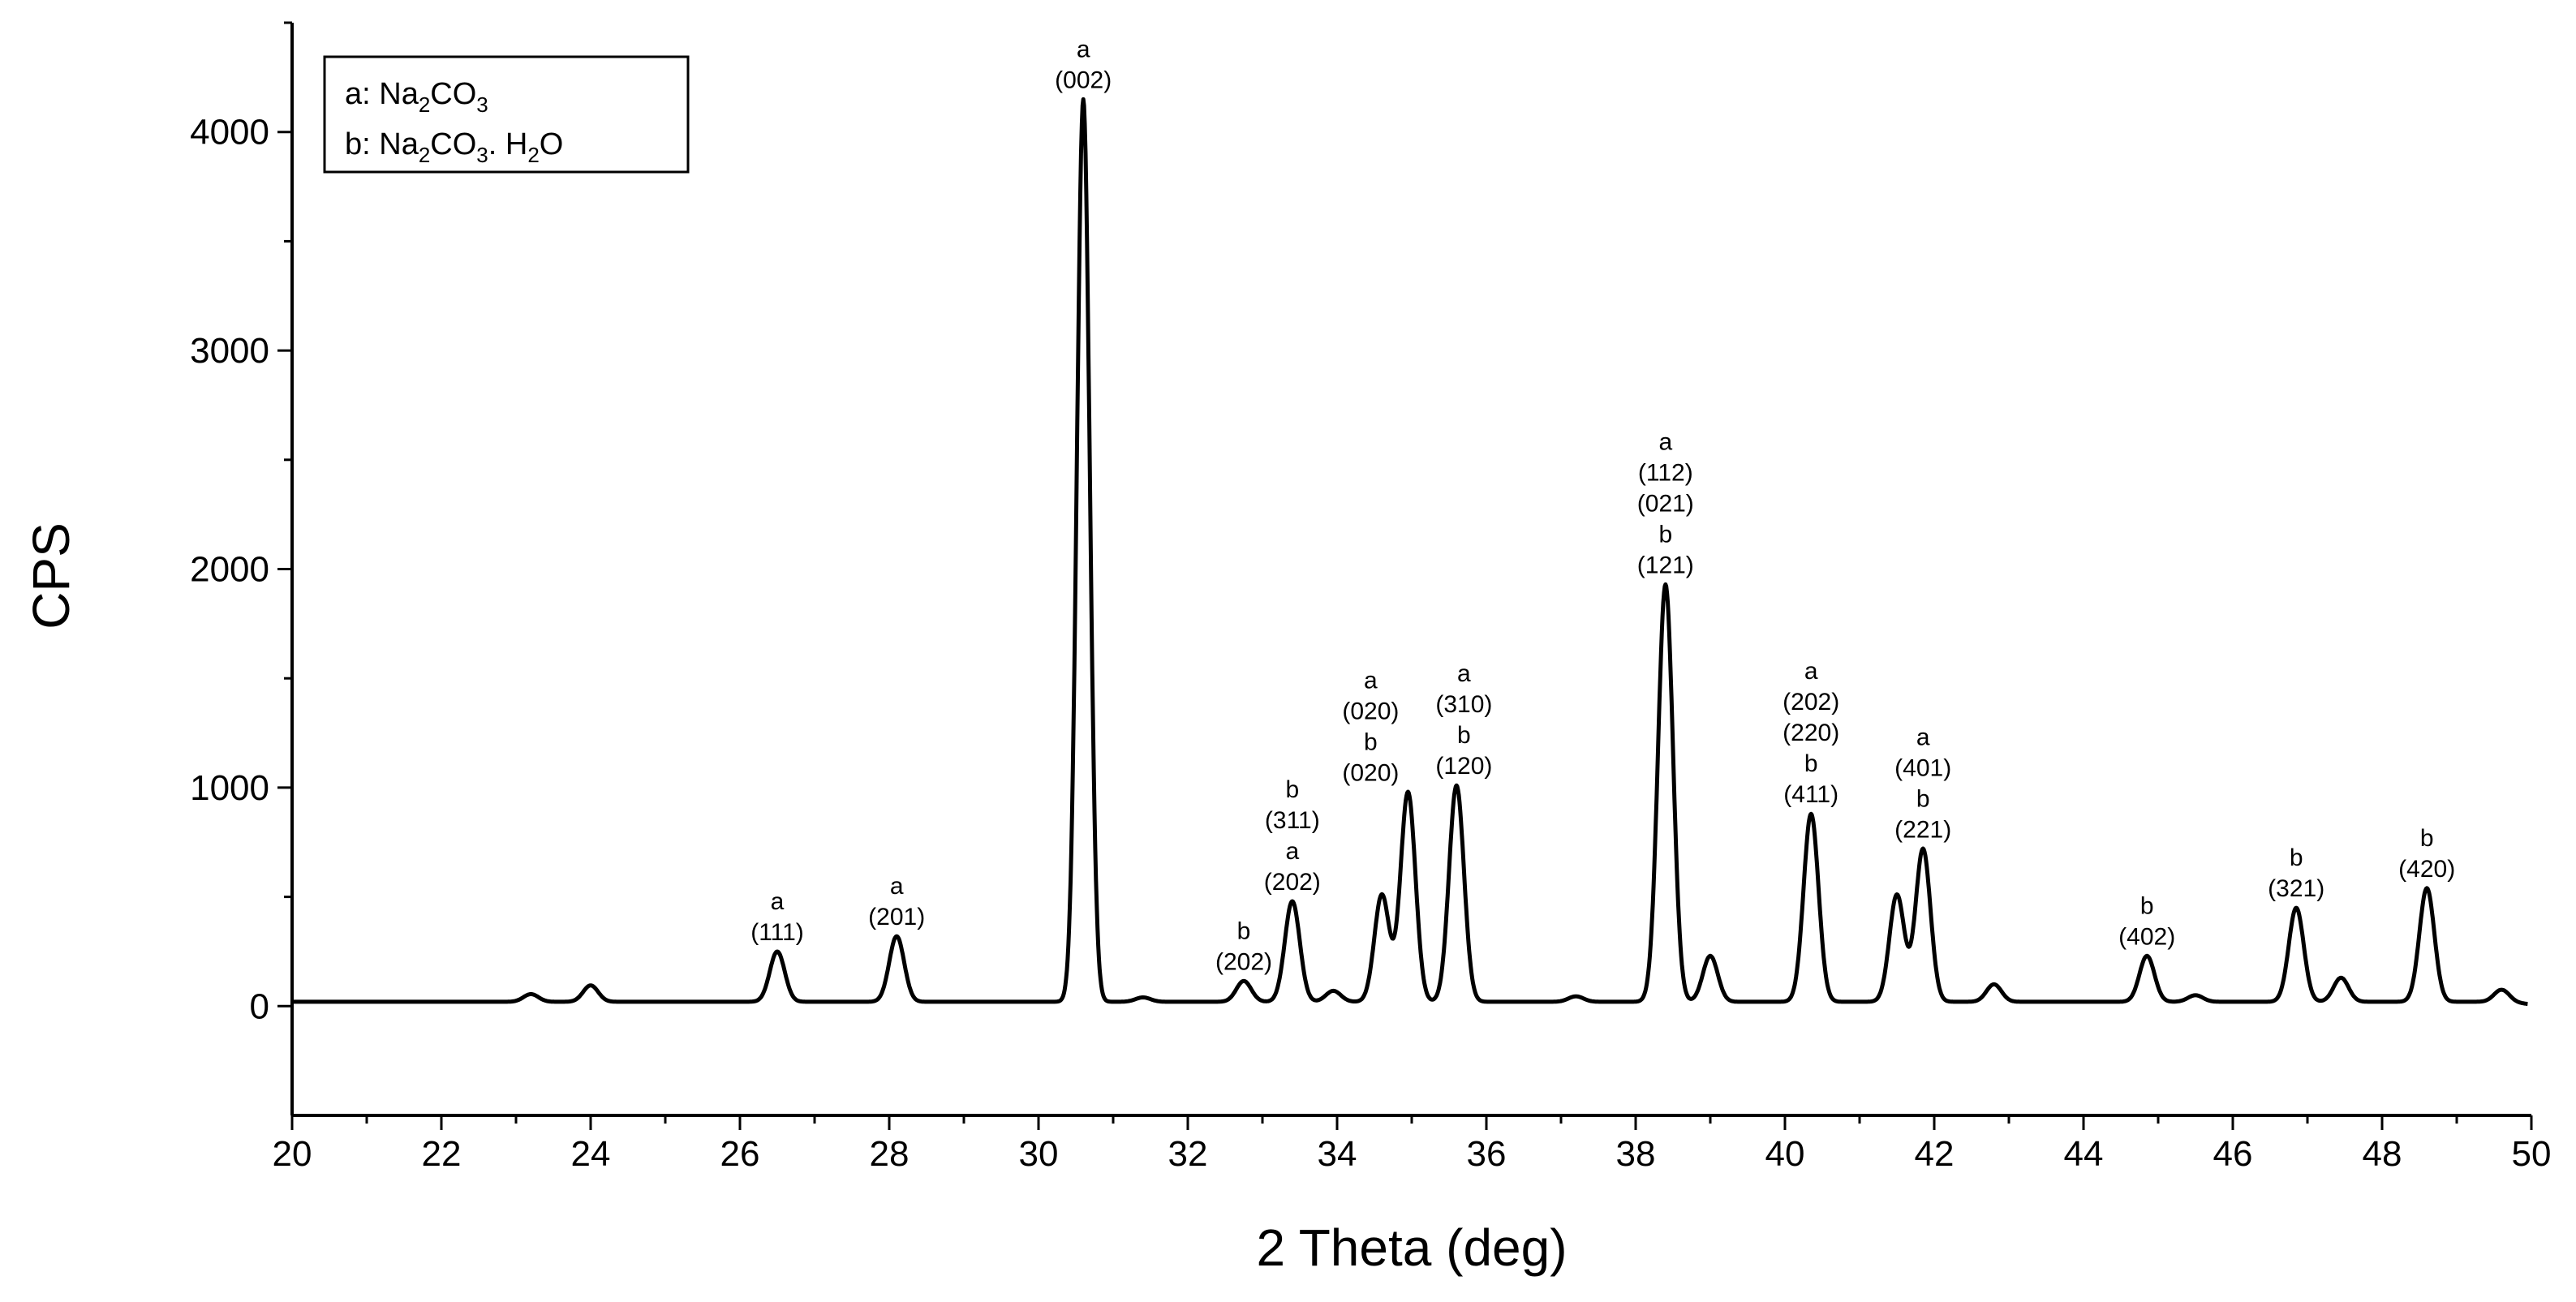  Describe the element at coordinates (442, 1154) in the screenshot. I see `x-tick-label: 22` at that location.